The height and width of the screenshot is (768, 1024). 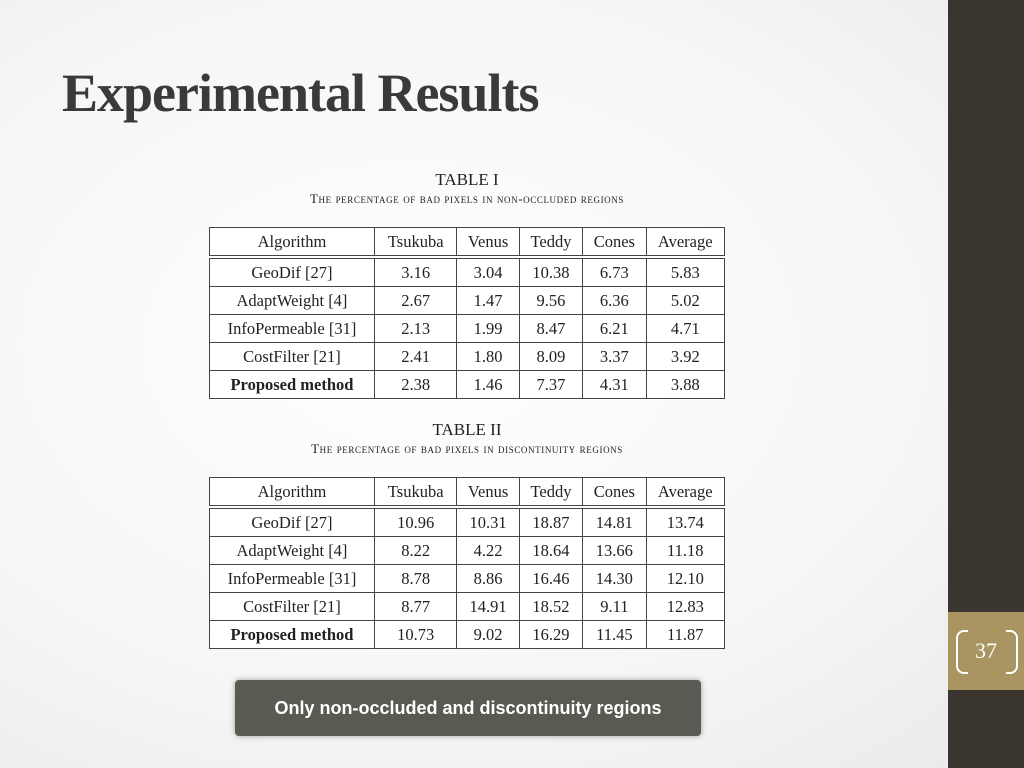 What do you see at coordinates (1012, 652) in the screenshot?
I see `right-brace-icon` at bounding box center [1012, 652].